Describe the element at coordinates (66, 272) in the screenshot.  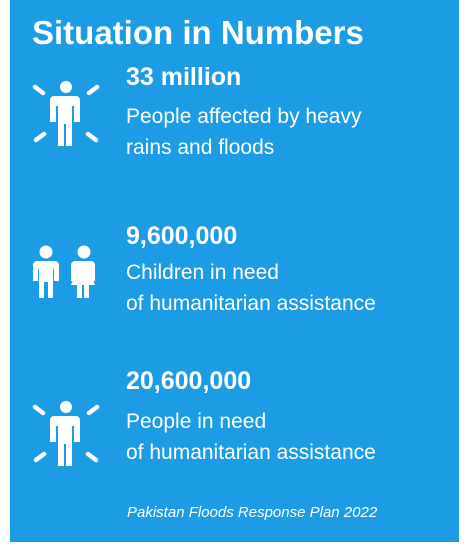
I see `children-icon` at that location.